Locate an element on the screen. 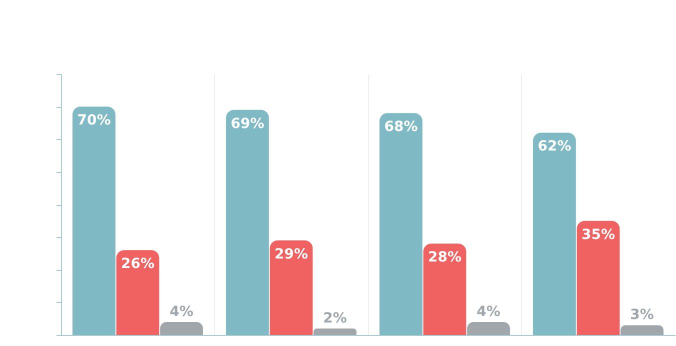  data-label: 68% is located at coordinates (401, 127).